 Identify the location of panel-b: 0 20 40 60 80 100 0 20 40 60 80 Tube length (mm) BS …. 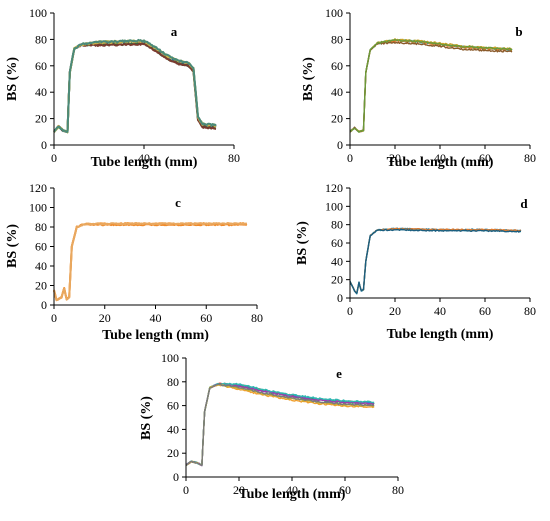
(418, 88).